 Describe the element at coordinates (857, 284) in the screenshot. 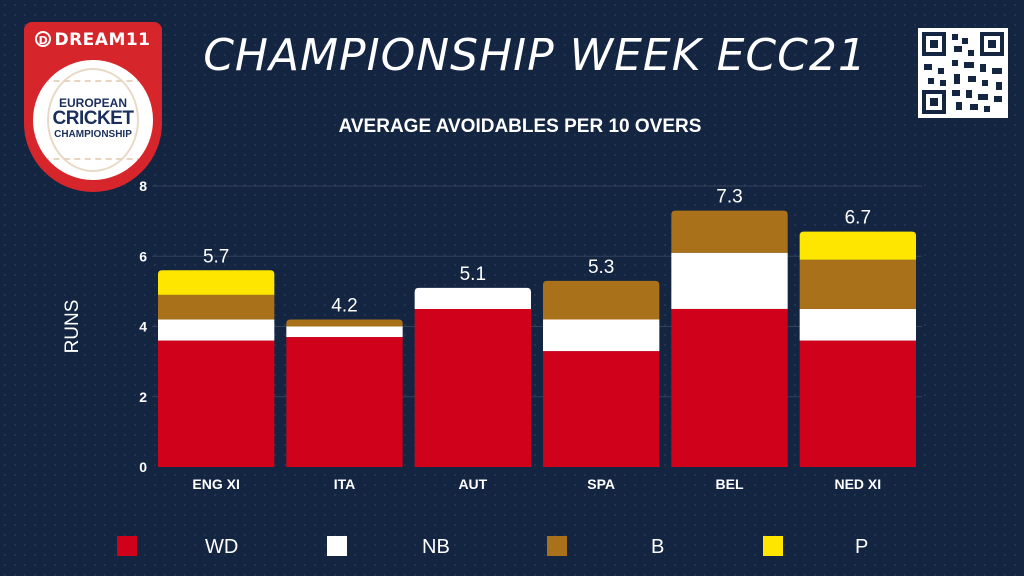

I see `bar-ned-xi-b` at that location.